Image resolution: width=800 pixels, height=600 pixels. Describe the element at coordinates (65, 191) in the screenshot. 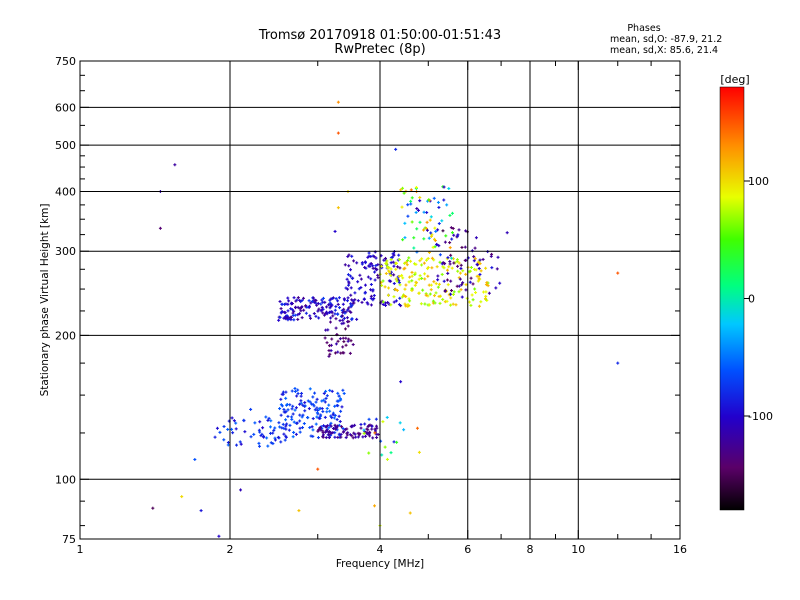

I see `y-tick-label: 400` at that location.